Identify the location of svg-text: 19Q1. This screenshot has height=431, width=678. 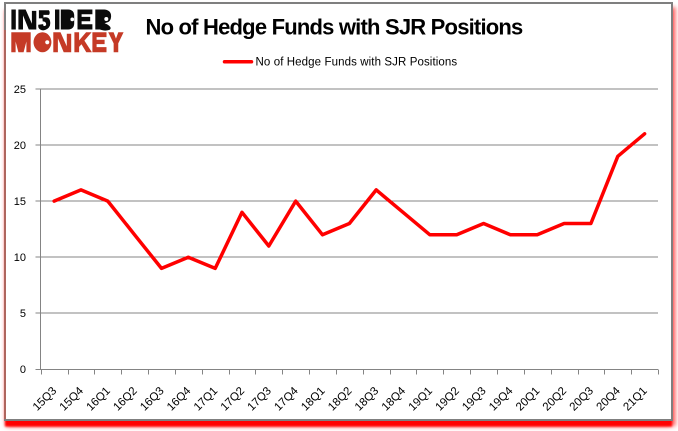
(421, 399).